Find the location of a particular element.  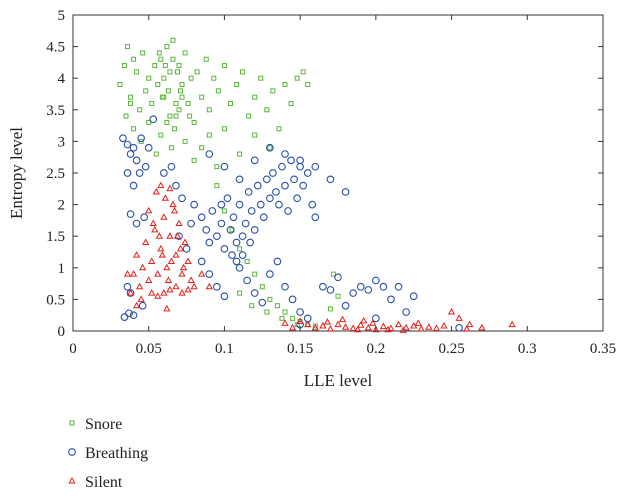

x-tick-label: 0.1 is located at coordinates (224, 349).